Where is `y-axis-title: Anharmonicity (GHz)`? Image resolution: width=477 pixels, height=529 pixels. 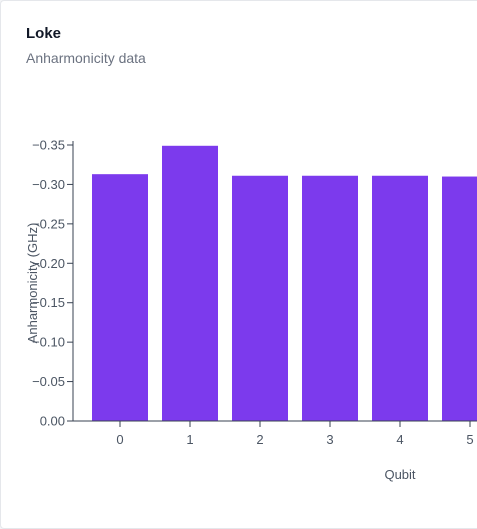
y-axis-title: Anharmonicity (GHz) is located at coordinates (32, 283).